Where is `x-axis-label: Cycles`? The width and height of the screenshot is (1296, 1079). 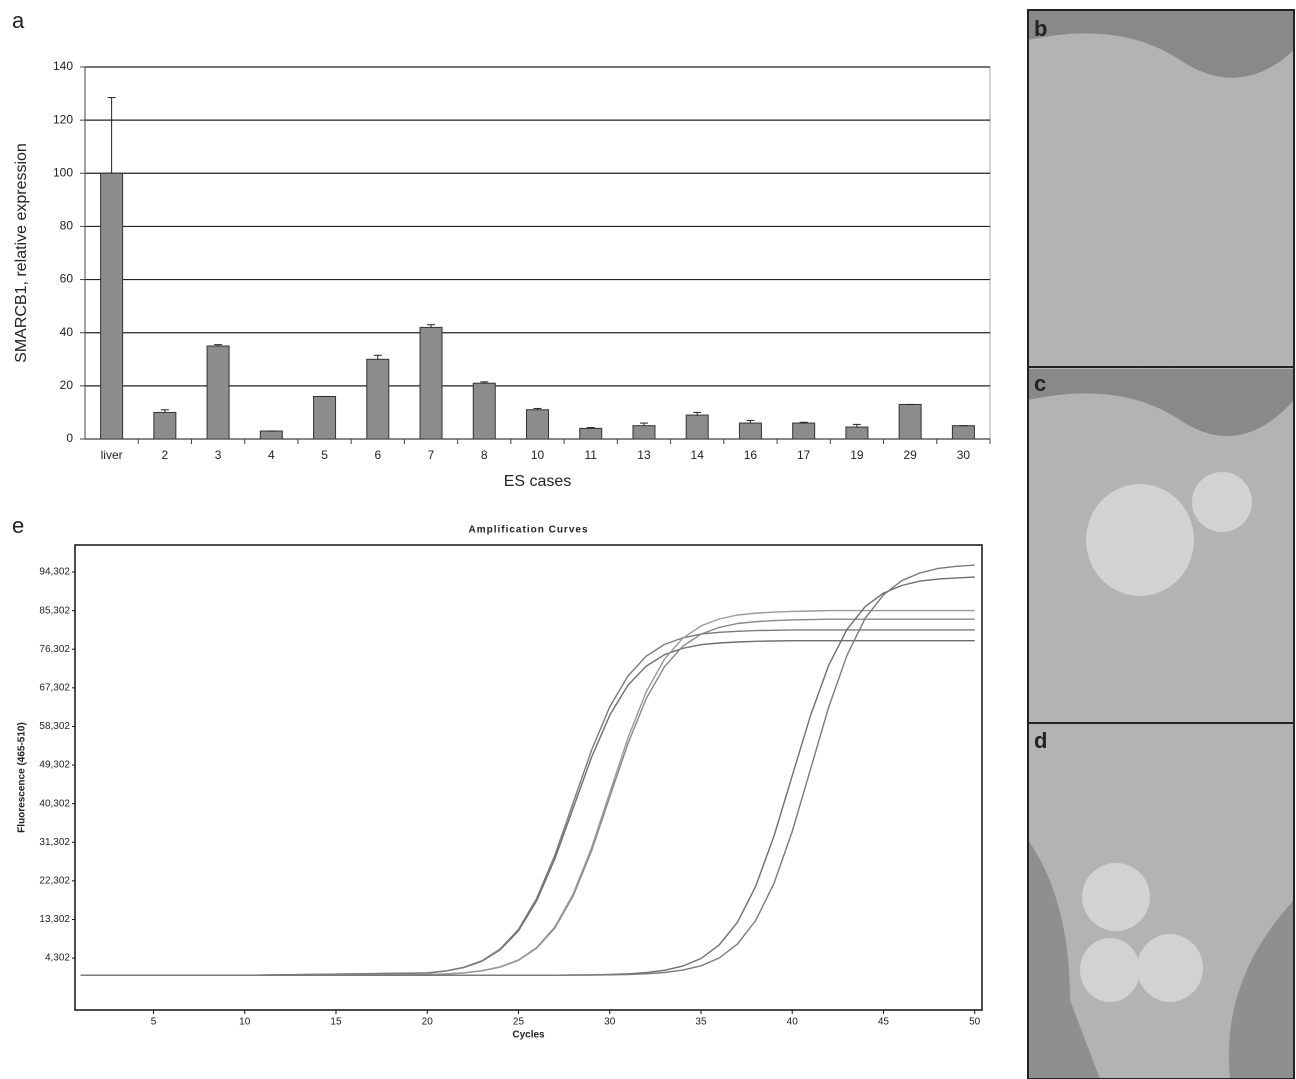
x-axis-label: Cycles is located at coordinates (528, 1035).